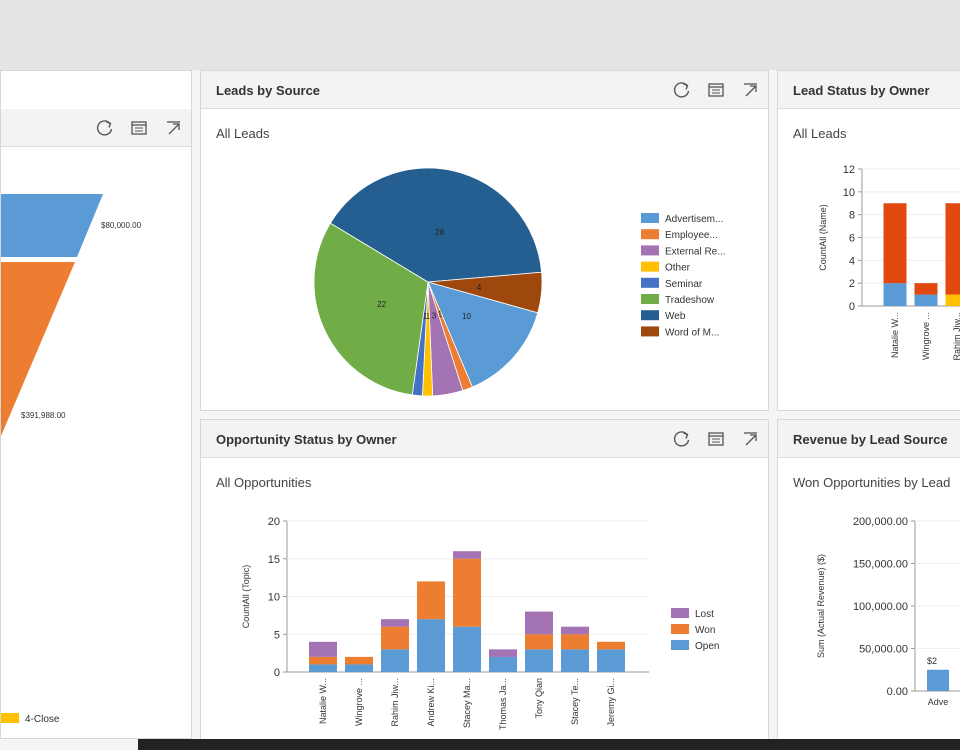 This screenshot has height=750, width=960. What do you see at coordinates (684, 284) in the screenshot?
I see `legend-label-4: Seminar` at bounding box center [684, 284].